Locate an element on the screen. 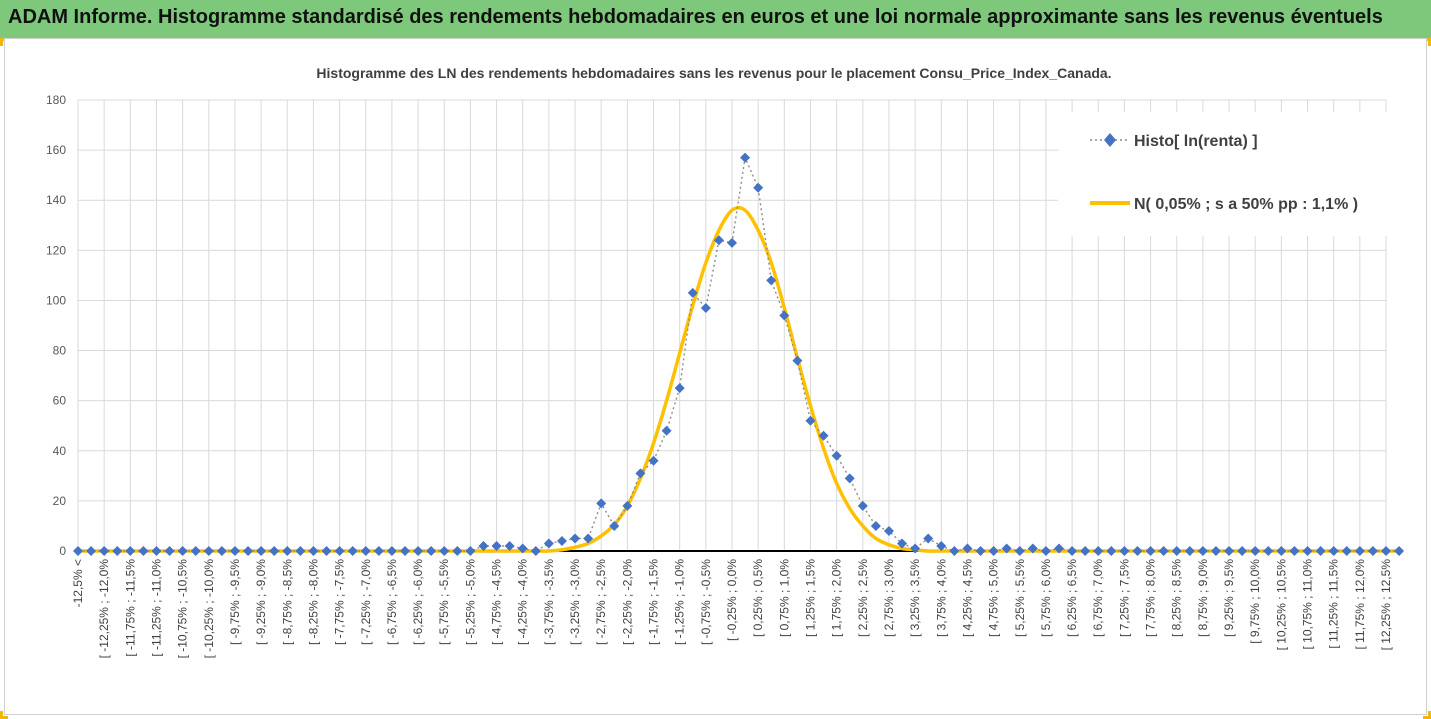 The width and height of the screenshot is (1431, 719). y-tick-label-0: 0 is located at coordinates (62, 551).